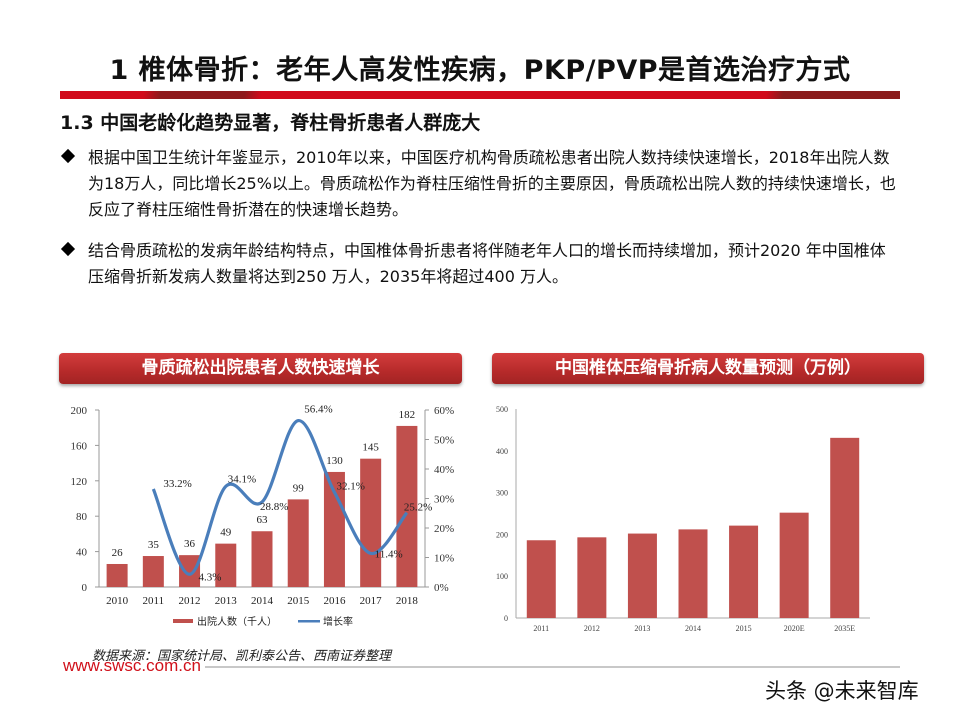 The height and width of the screenshot is (720, 960). What do you see at coordinates (82, 553) in the screenshot?
I see `y-tick-label: 40` at bounding box center [82, 553].